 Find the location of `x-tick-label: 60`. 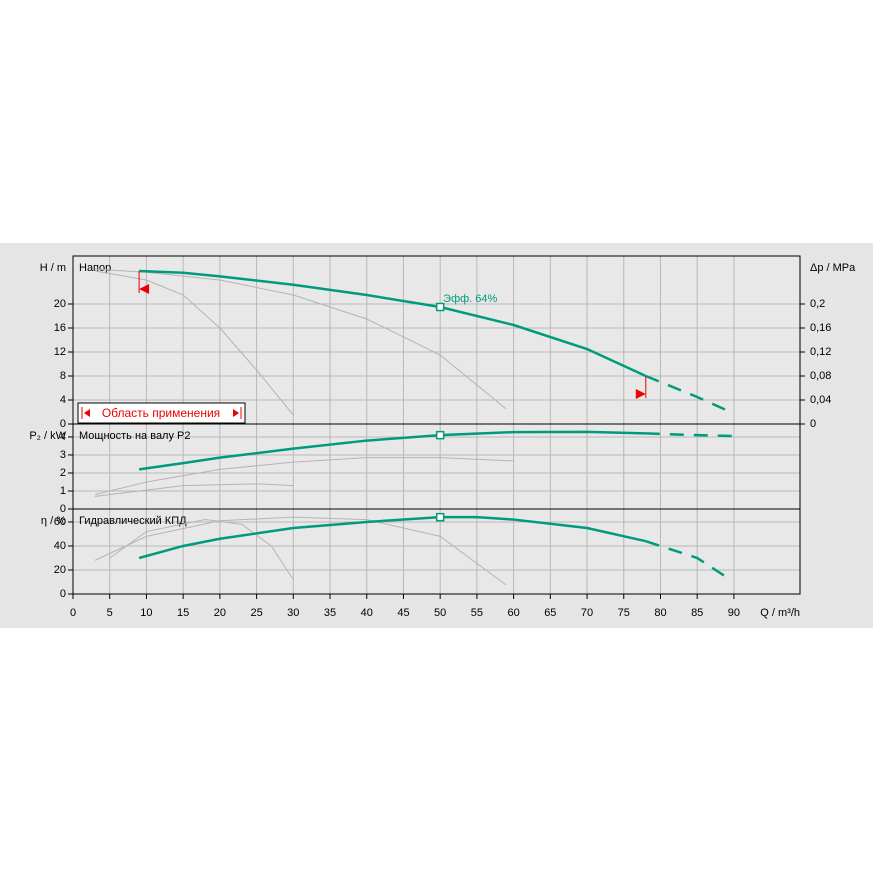

x-tick-label: 60 is located at coordinates (513, 613).